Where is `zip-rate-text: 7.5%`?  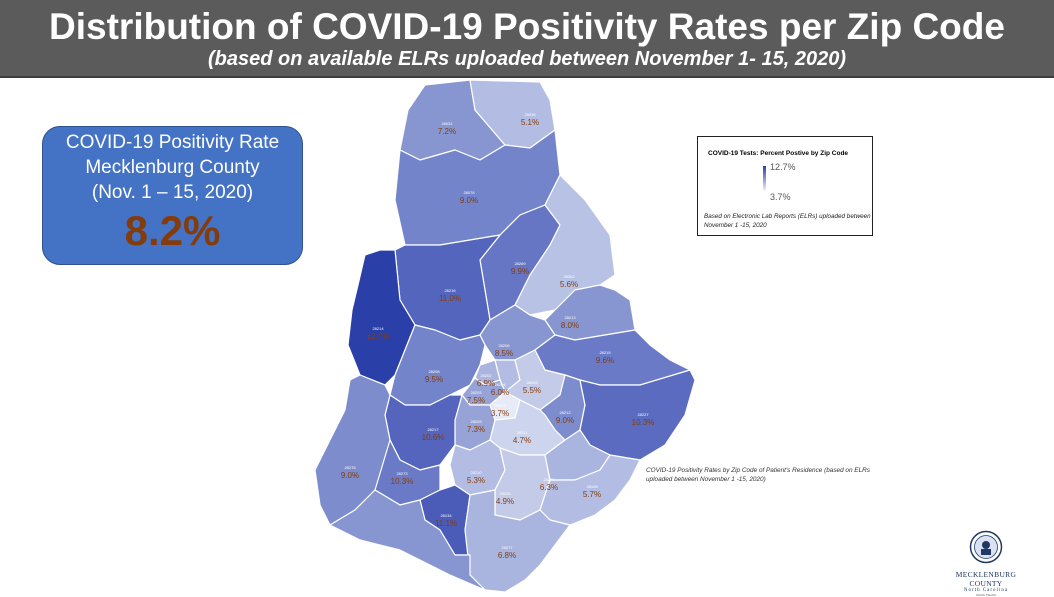
zip-rate-text: 7.5% is located at coordinates (476, 400).